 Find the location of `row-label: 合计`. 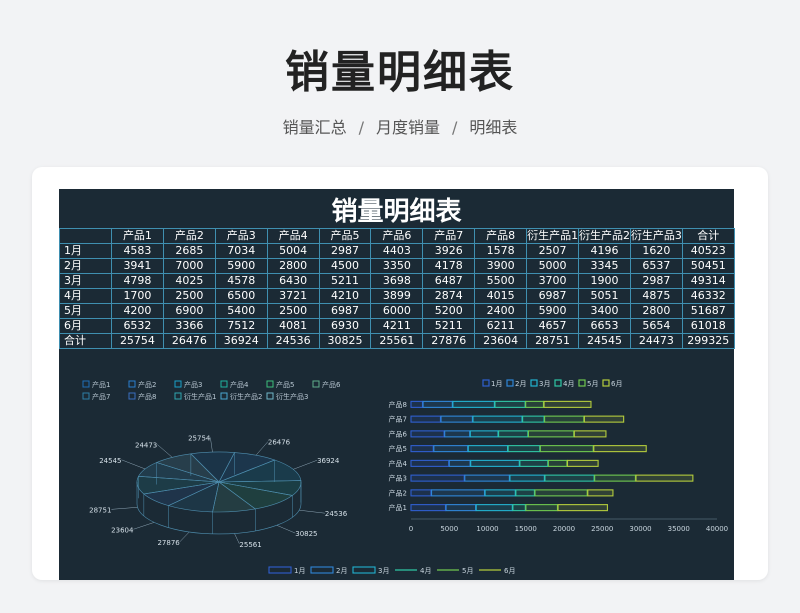

row-label: 合计 is located at coordinates (85, 341).